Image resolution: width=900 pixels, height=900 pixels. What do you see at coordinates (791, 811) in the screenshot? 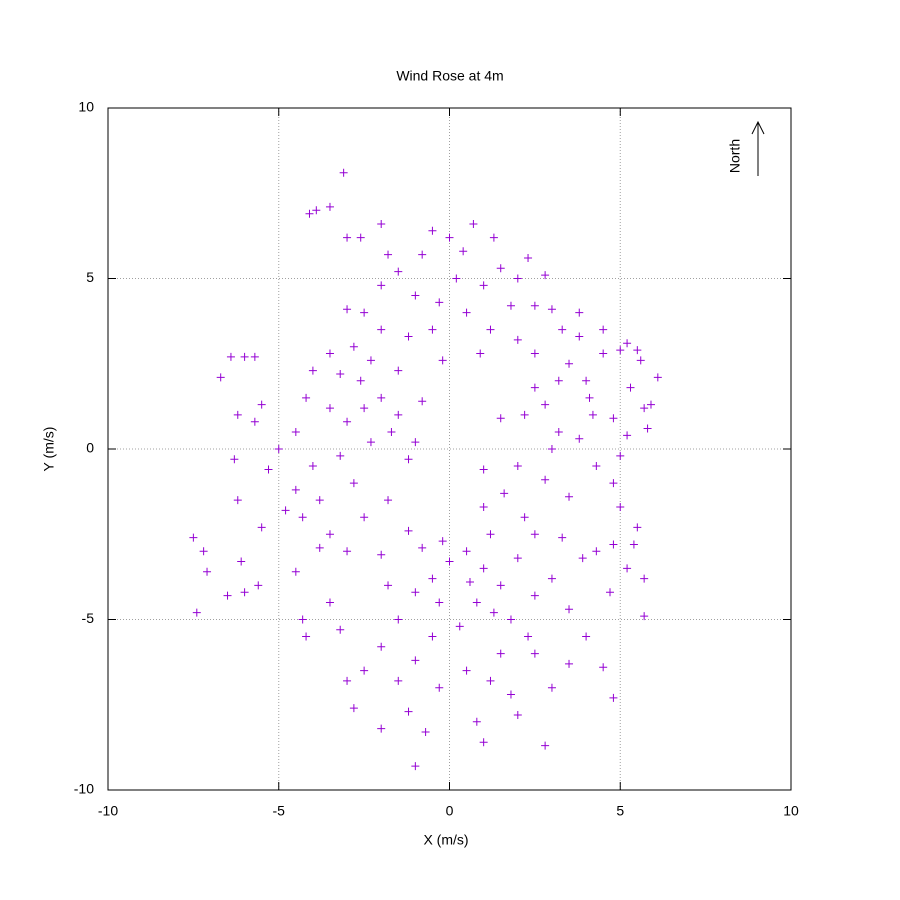
I see `x-tick-label: 10` at bounding box center [791, 811].